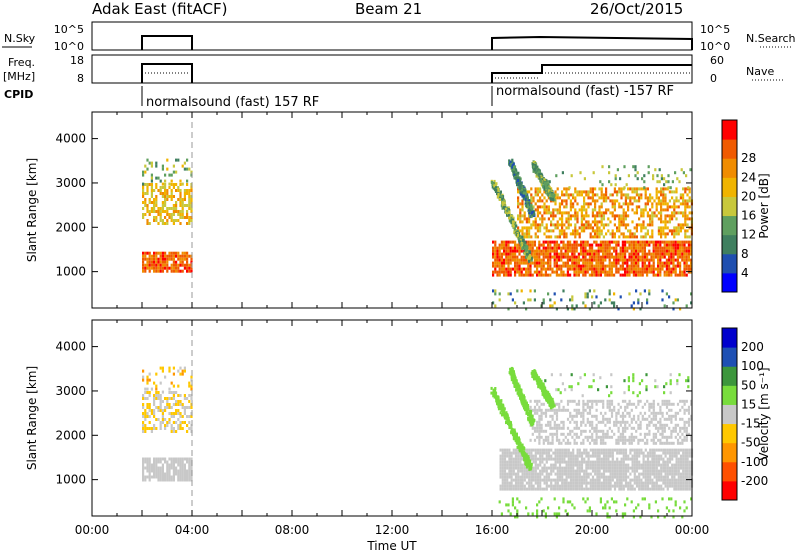  Describe the element at coordinates (745, 273) in the screenshot. I see `colorbar-tick-label: 4` at that location.